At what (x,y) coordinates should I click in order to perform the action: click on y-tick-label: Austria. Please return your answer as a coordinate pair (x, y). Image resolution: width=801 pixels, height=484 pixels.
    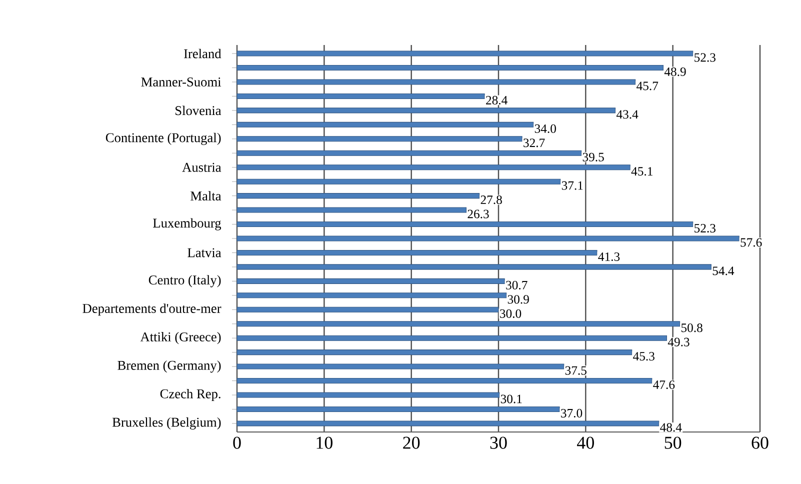
    Looking at the image, I should click on (202, 167).